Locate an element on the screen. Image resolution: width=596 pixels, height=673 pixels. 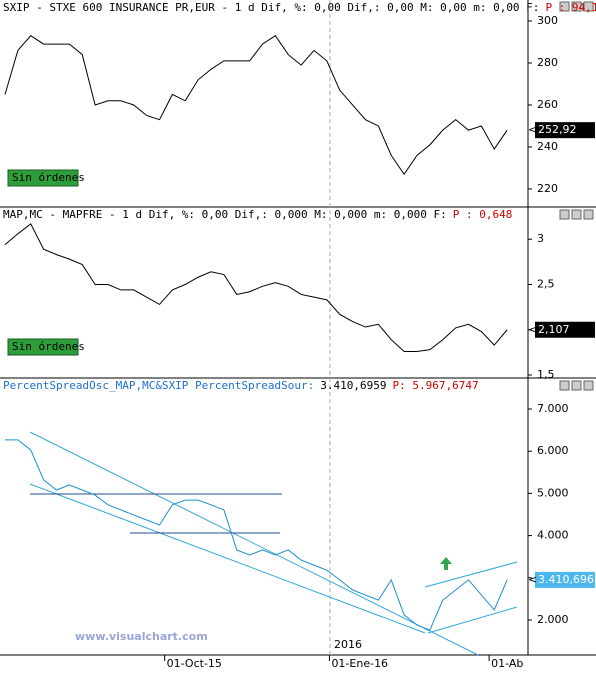
last-value-label: 2,107 is located at coordinates (554, 329).